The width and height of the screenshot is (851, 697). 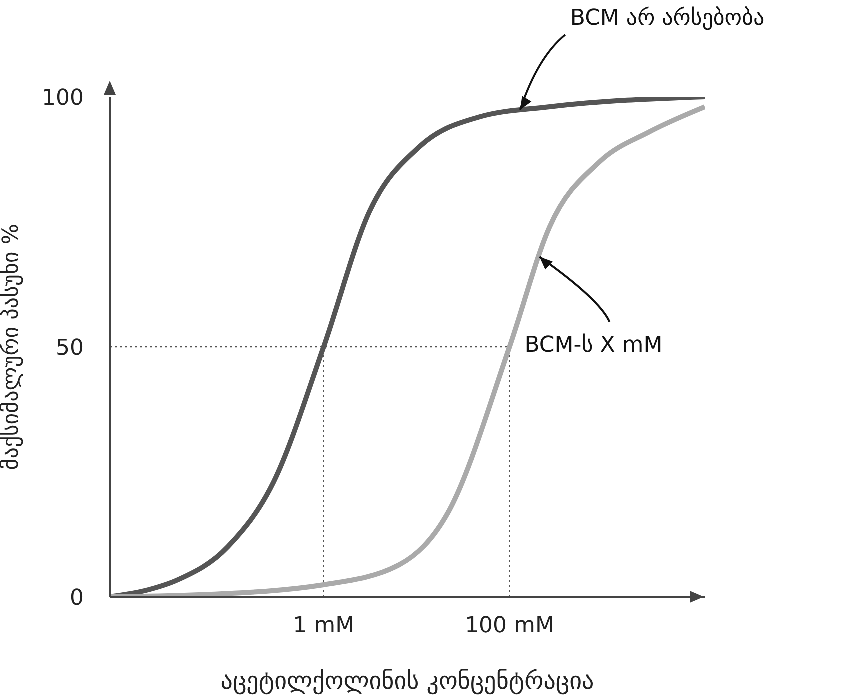 What do you see at coordinates (407, 681) in the screenshot?
I see `x-axis-title: აცეტილქოლინის კონცენტრაცია` at bounding box center [407, 681].